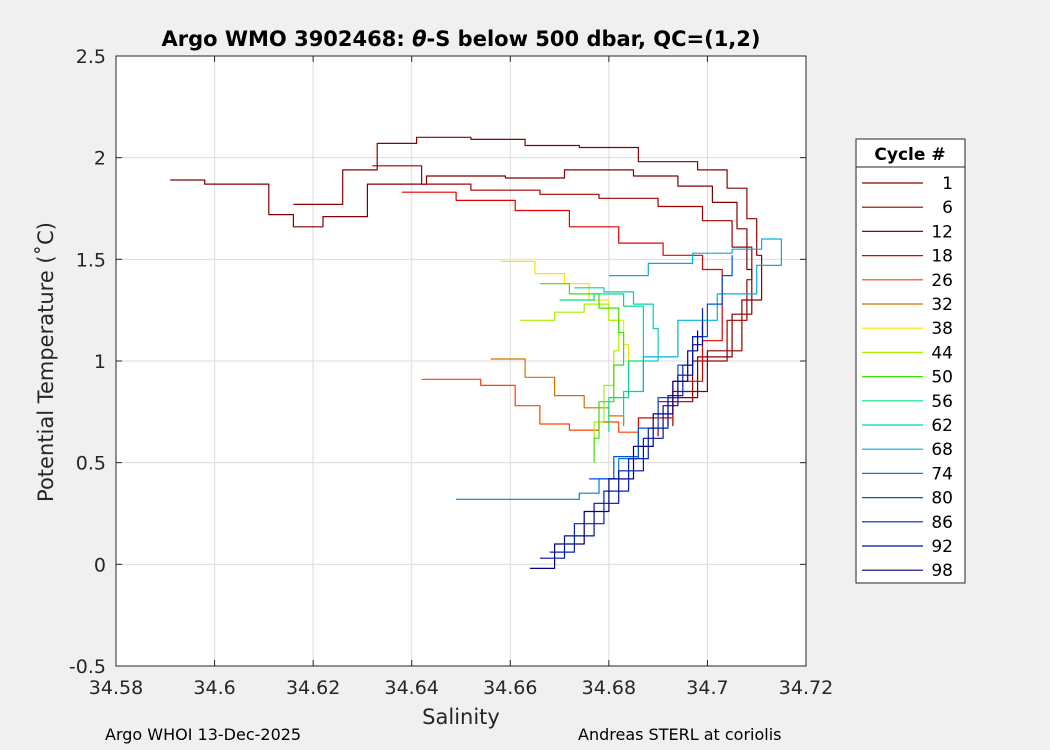 The image size is (1050, 750). What do you see at coordinates (214, 688) in the screenshot?
I see `x-tick-label: 34.6` at bounding box center [214, 688].